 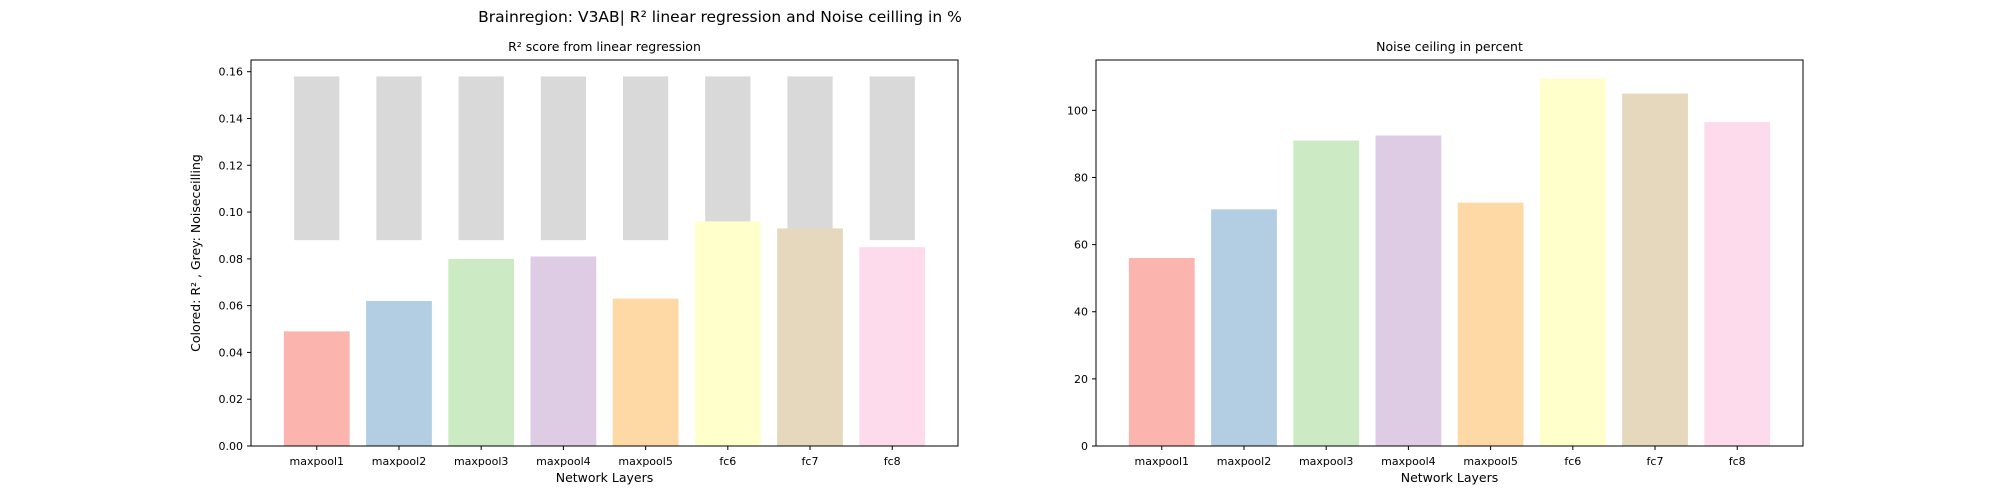 I want to click on noise-xtick-label-fc7: fc7, so click(x=1655, y=461).